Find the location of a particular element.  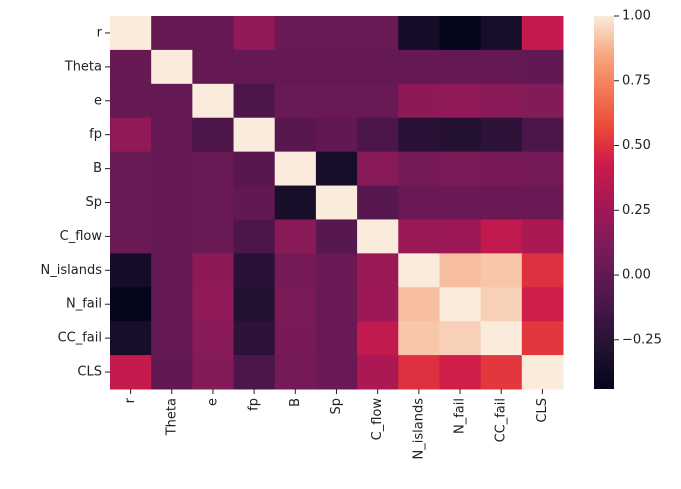

colorbar-ticks: 1.00 0.75 0.50 0.25 0.00 −0.25 is located at coordinates (638, 178).